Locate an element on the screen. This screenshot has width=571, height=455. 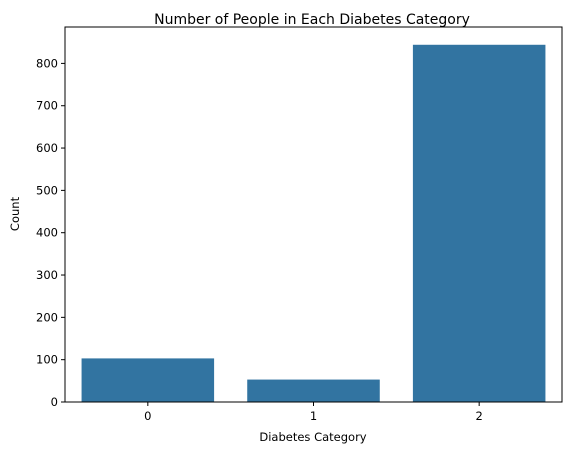
y-tick-label: 700 is located at coordinates (47, 106).